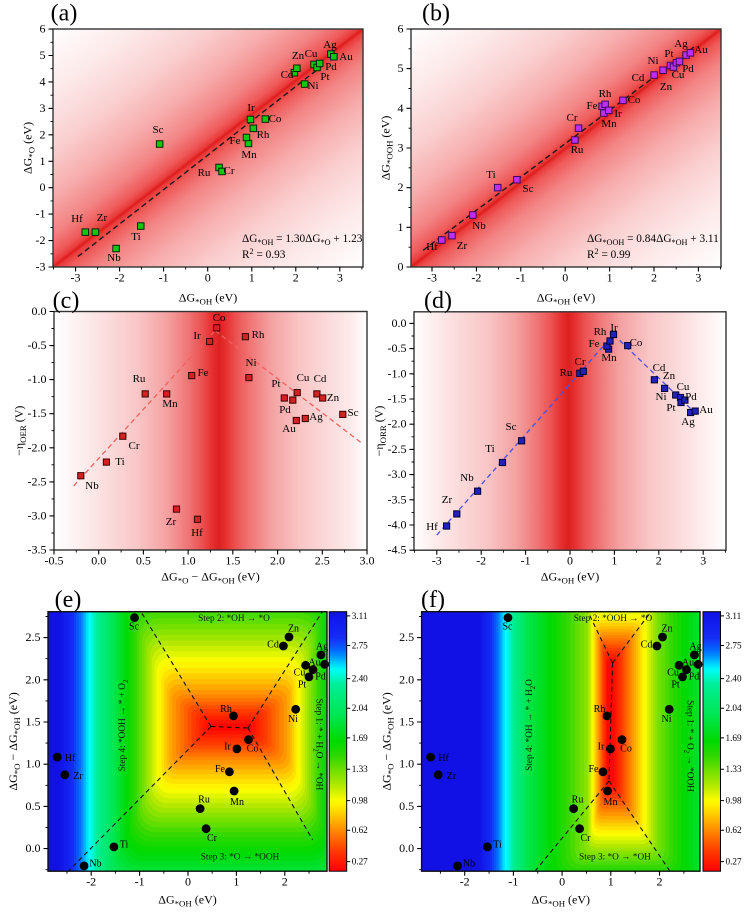 This screenshot has height=919, width=750. Describe the element at coordinates (232, 560) in the screenshot. I see `svg-text: 1.5` at that location.